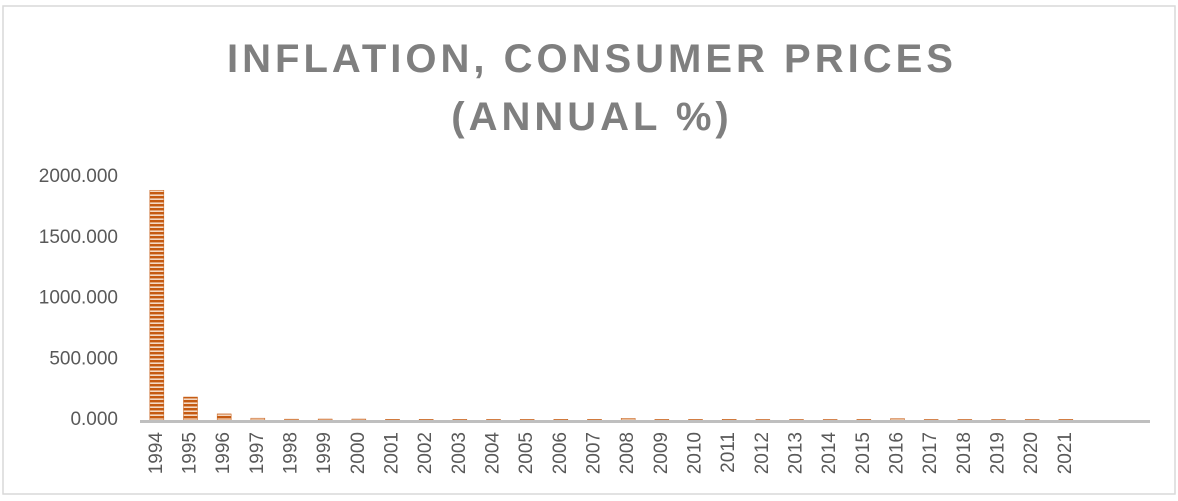 Image resolution: width=1178 pixels, height=501 pixels. What do you see at coordinates (728, 452) in the screenshot?
I see `x-tick-label: 2011` at bounding box center [728, 452].